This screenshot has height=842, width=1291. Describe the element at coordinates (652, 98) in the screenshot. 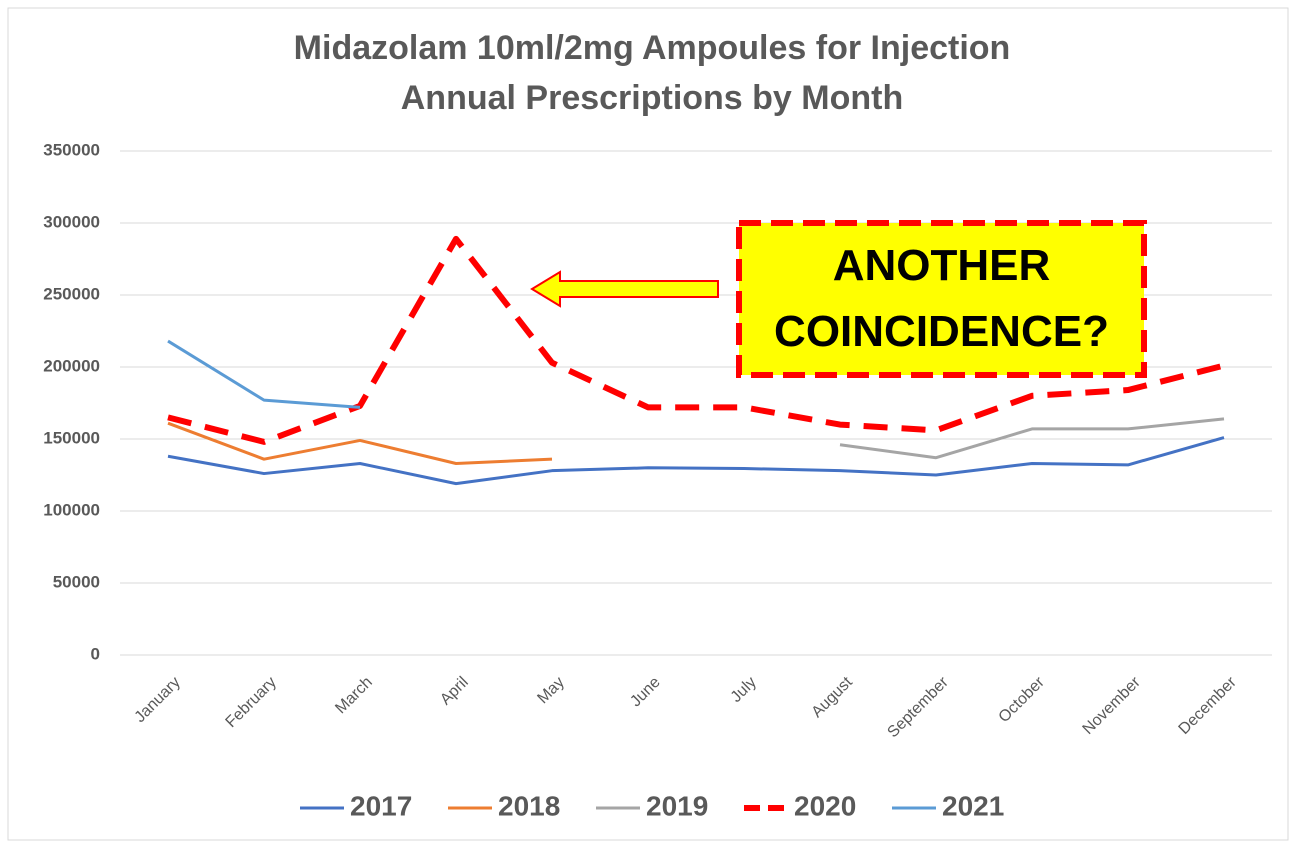

I see `chart-subtitle: Annual Prescriptions by Month` at that location.